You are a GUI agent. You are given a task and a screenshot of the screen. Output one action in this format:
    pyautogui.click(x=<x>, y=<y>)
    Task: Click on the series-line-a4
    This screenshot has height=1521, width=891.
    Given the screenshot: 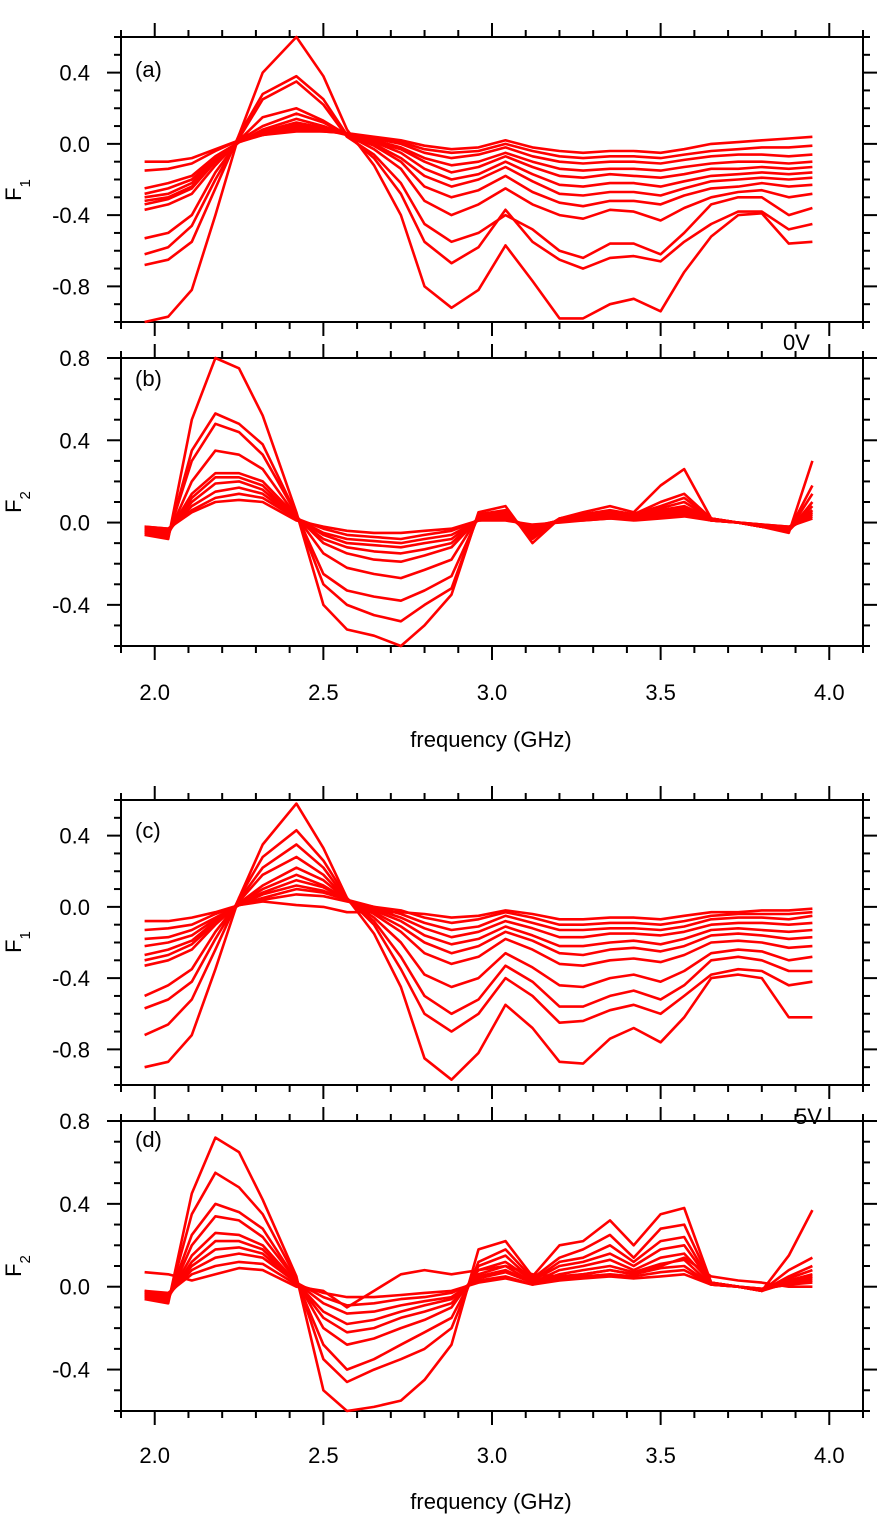 What is the action you would take?
    pyautogui.click(x=478, y=173)
    